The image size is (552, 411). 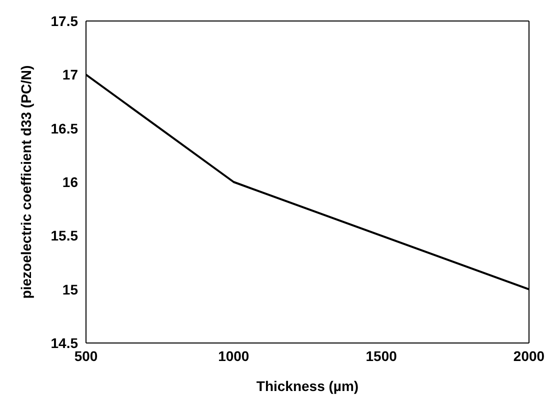 I want to click on y-tick-label: 16, so click(x=70, y=182).